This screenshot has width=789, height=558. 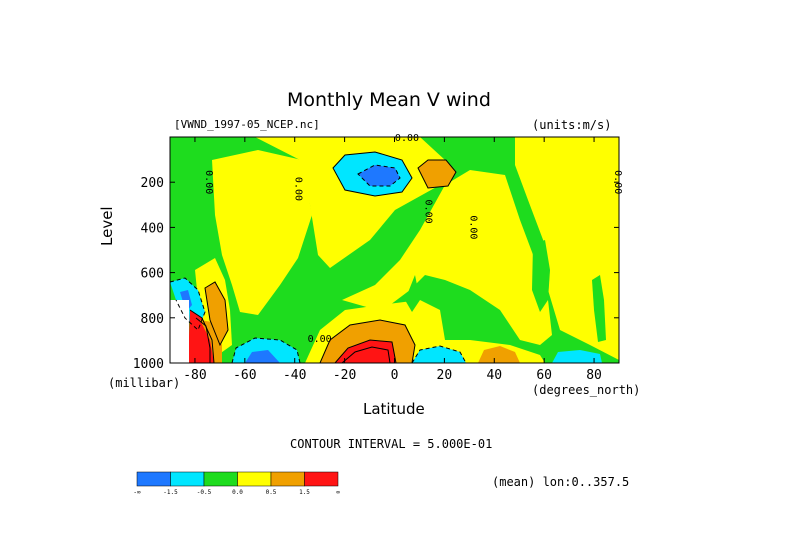 I want to click on colorbar-label: -0.5, so click(x=204, y=492).